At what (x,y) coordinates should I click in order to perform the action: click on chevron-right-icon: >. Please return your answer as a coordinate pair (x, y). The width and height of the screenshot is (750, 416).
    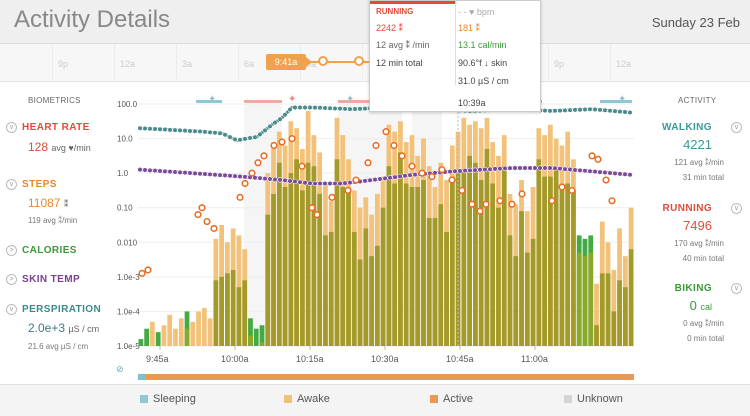
    Looking at the image, I should click on (11, 279).